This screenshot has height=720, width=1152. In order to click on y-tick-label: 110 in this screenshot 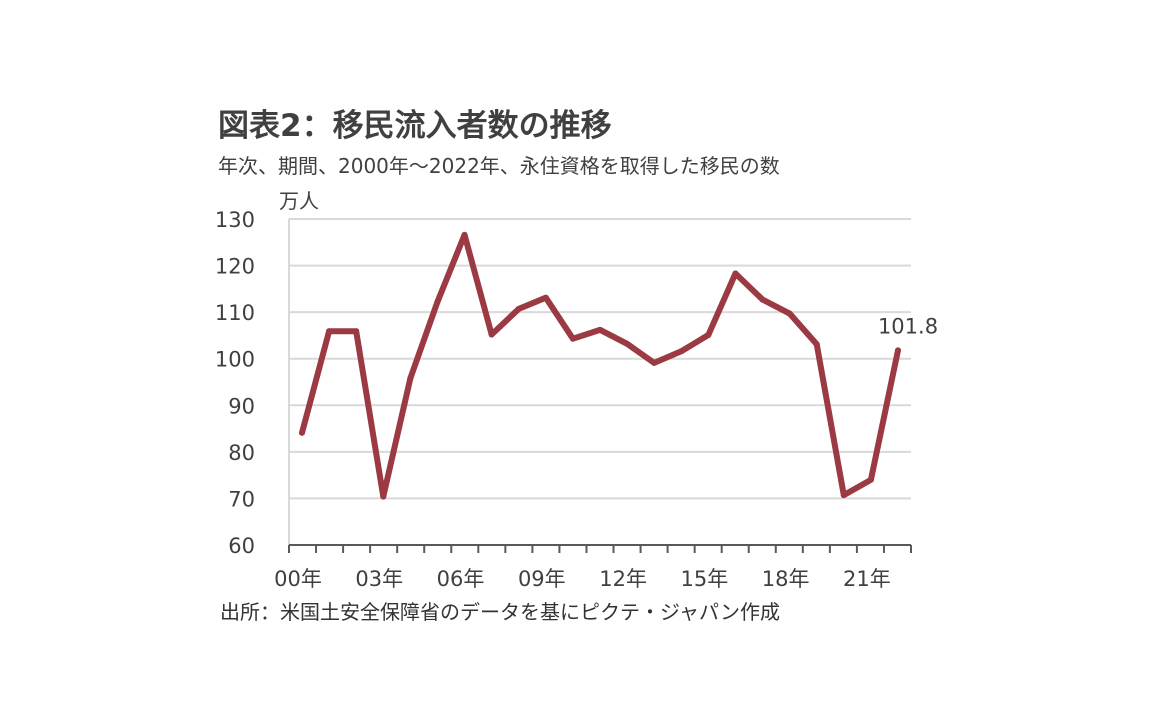, I will do `click(235, 313)`.